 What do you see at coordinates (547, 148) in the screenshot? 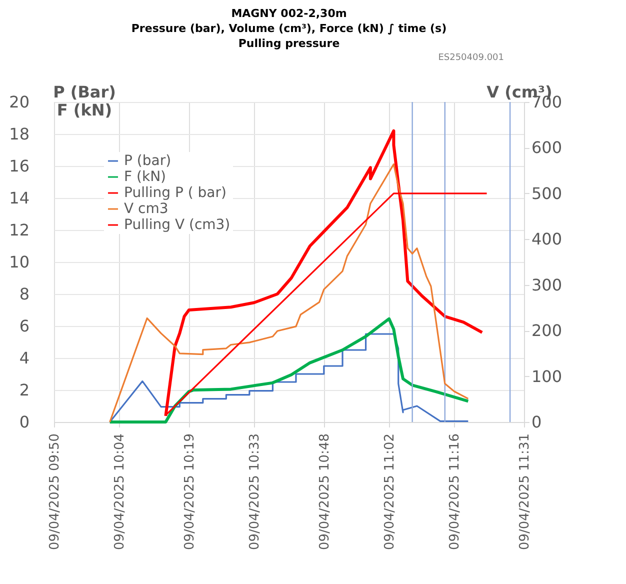
I see `y2-tick-label: 600` at bounding box center [547, 148].